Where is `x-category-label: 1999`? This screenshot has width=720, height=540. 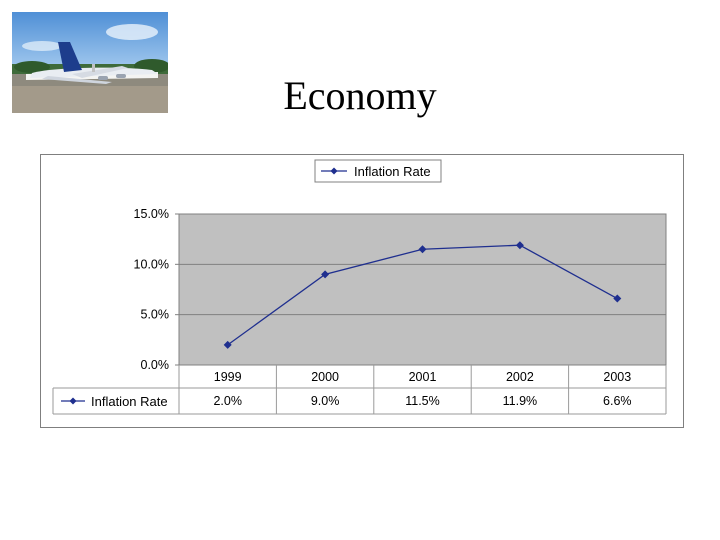 x-category-label: 1999 is located at coordinates (228, 377).